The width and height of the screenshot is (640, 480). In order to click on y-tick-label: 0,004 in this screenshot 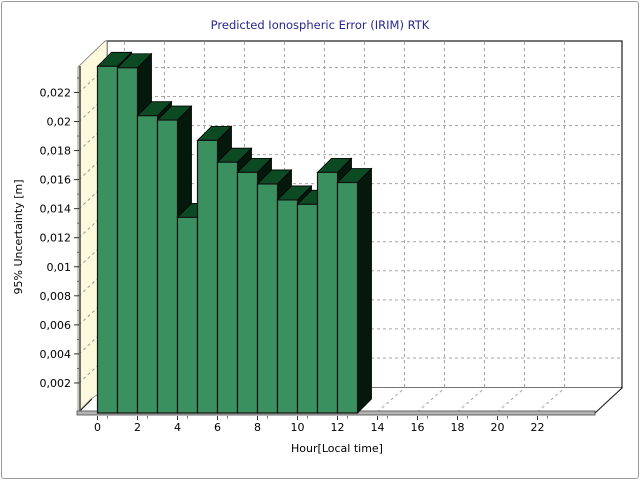, I will do `click(56, 354)`.